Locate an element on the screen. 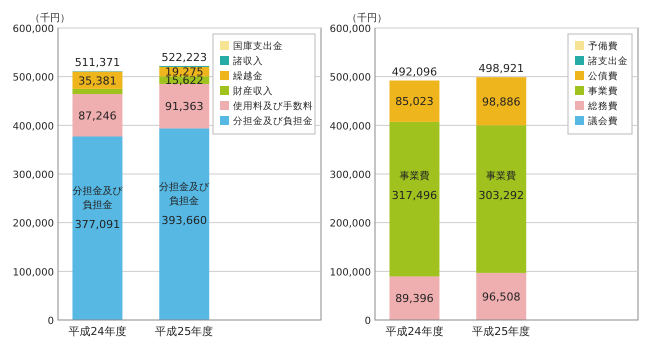  legend-label: 使用料及び手数料 is located at coordinates (273, 106).